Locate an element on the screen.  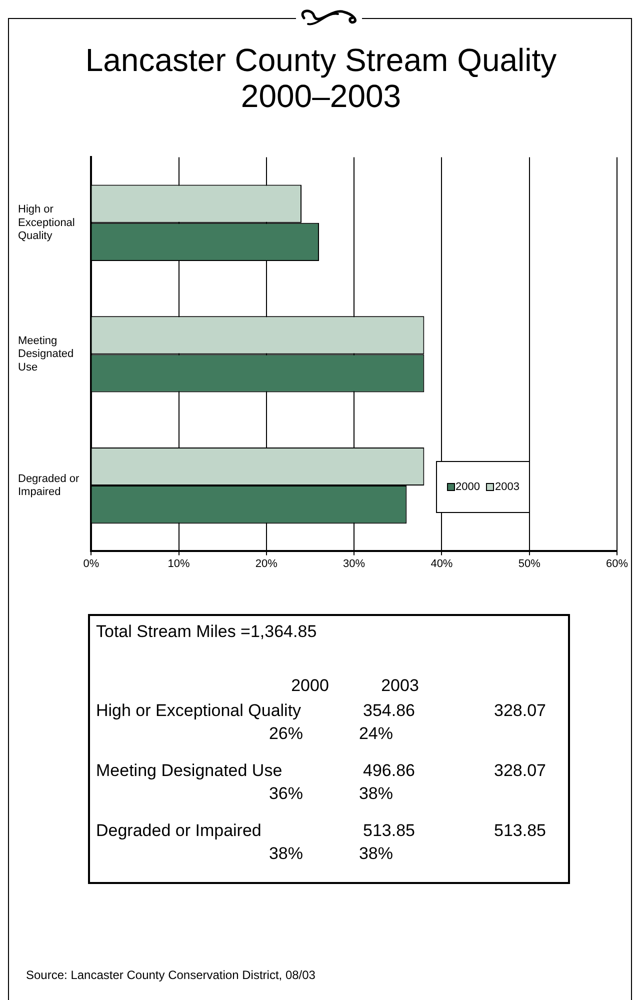
y-tick-label: Degraded or Impaired is located at coordinates (49, 485).